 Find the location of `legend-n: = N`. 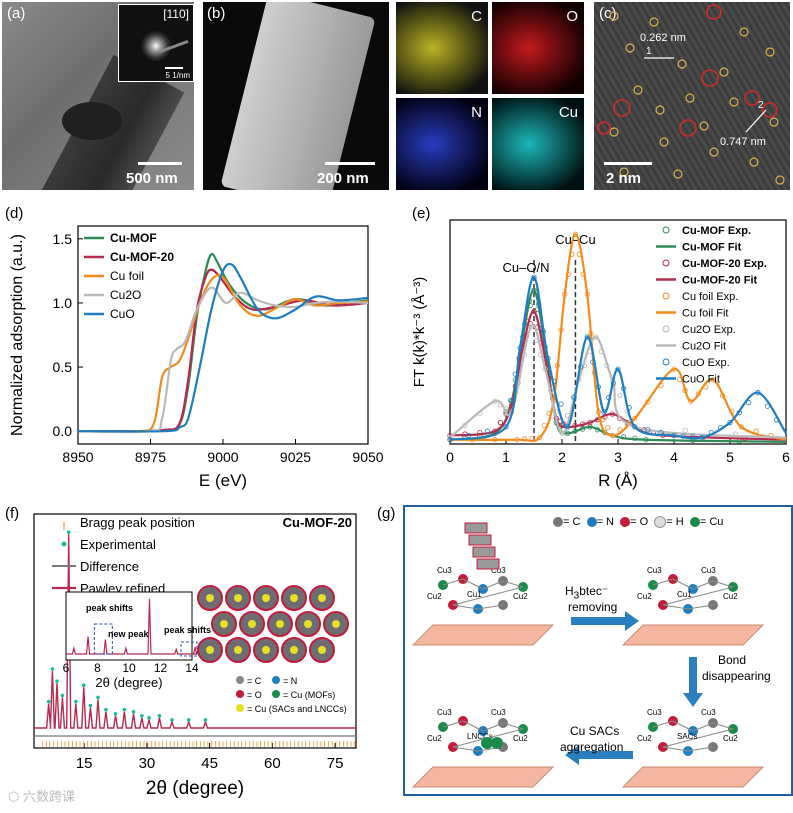

legend-n: = N is located at coordinates (605, 522).